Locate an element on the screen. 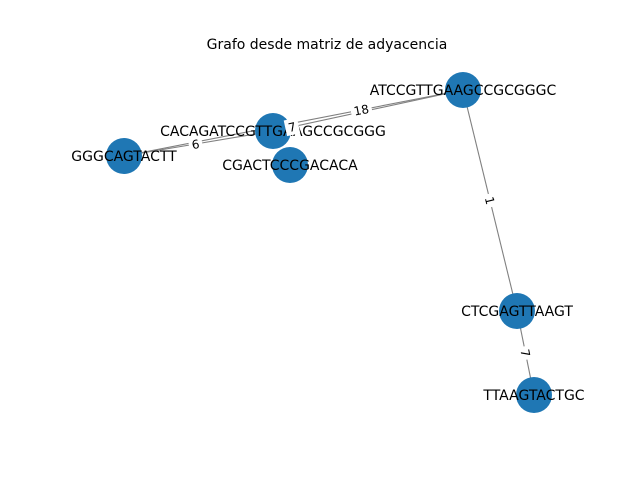 This screenshot has height=480, width=640. node-n2 is located at coordinates (273, 131).